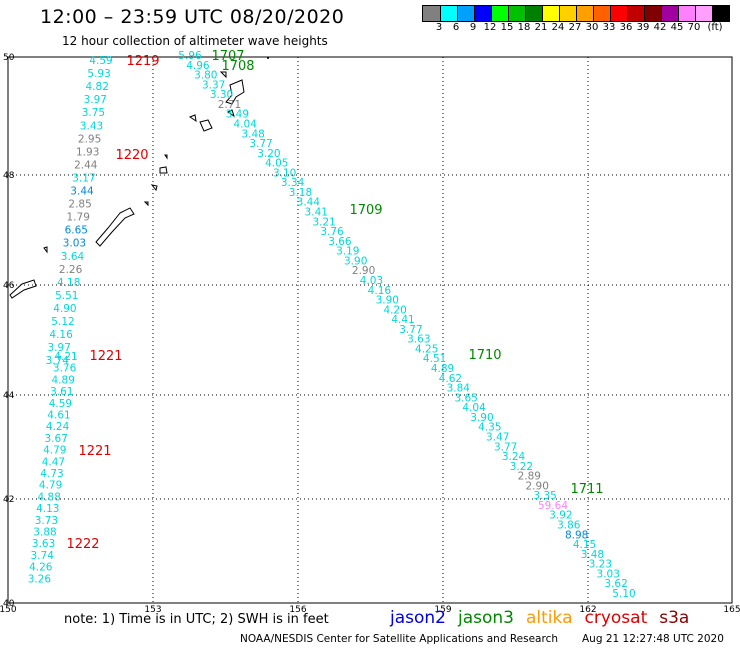 This screenshot has height=650, width=740. What do you see at coordinates (609, 27) in the screenshot?
I see `color-scale-label: 33` at bounding box center [609, 27].